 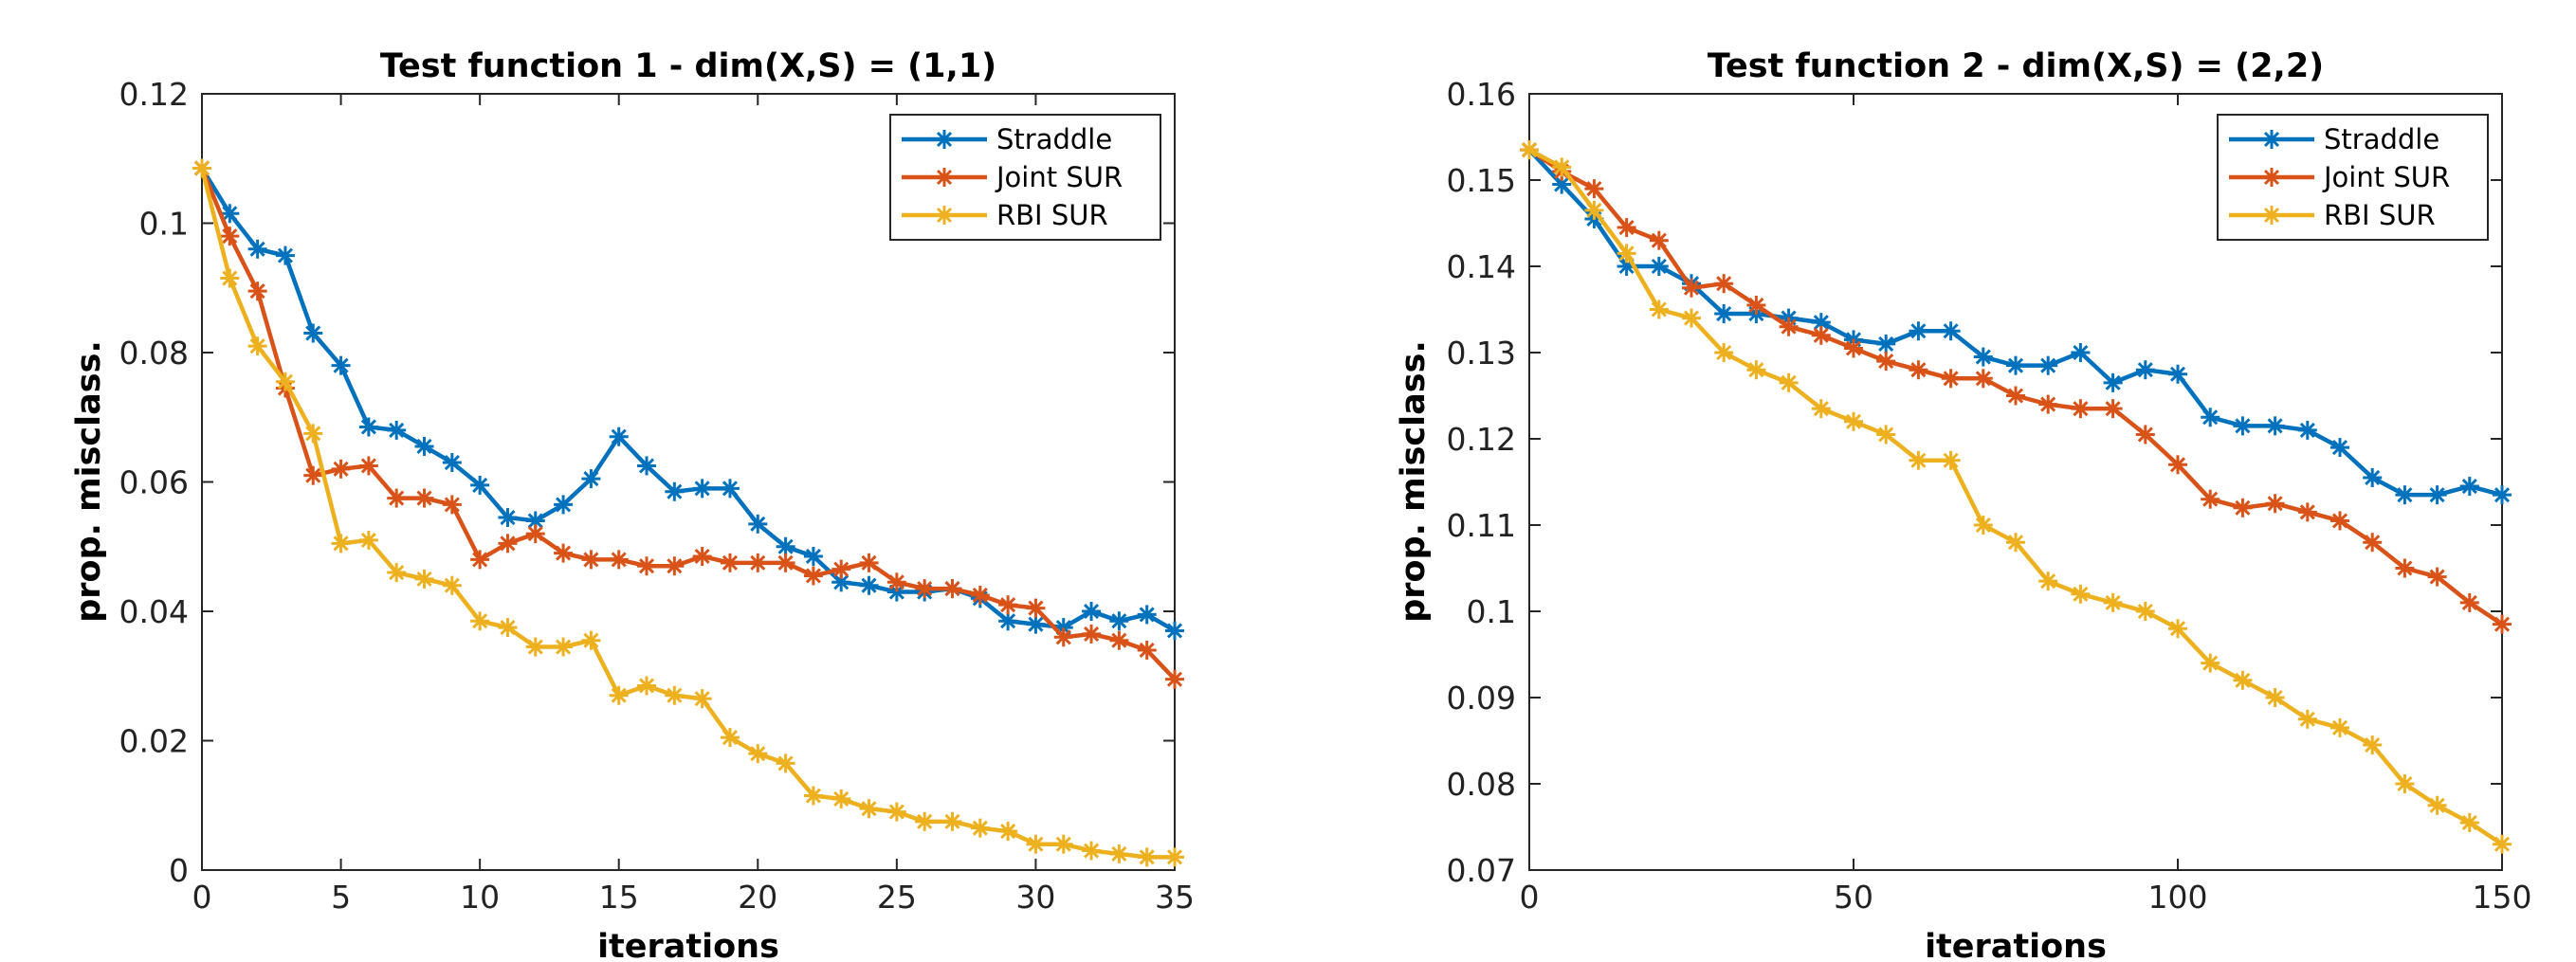 I want to click on y-tick-label: 0.14, so click(x=1481, y=266).